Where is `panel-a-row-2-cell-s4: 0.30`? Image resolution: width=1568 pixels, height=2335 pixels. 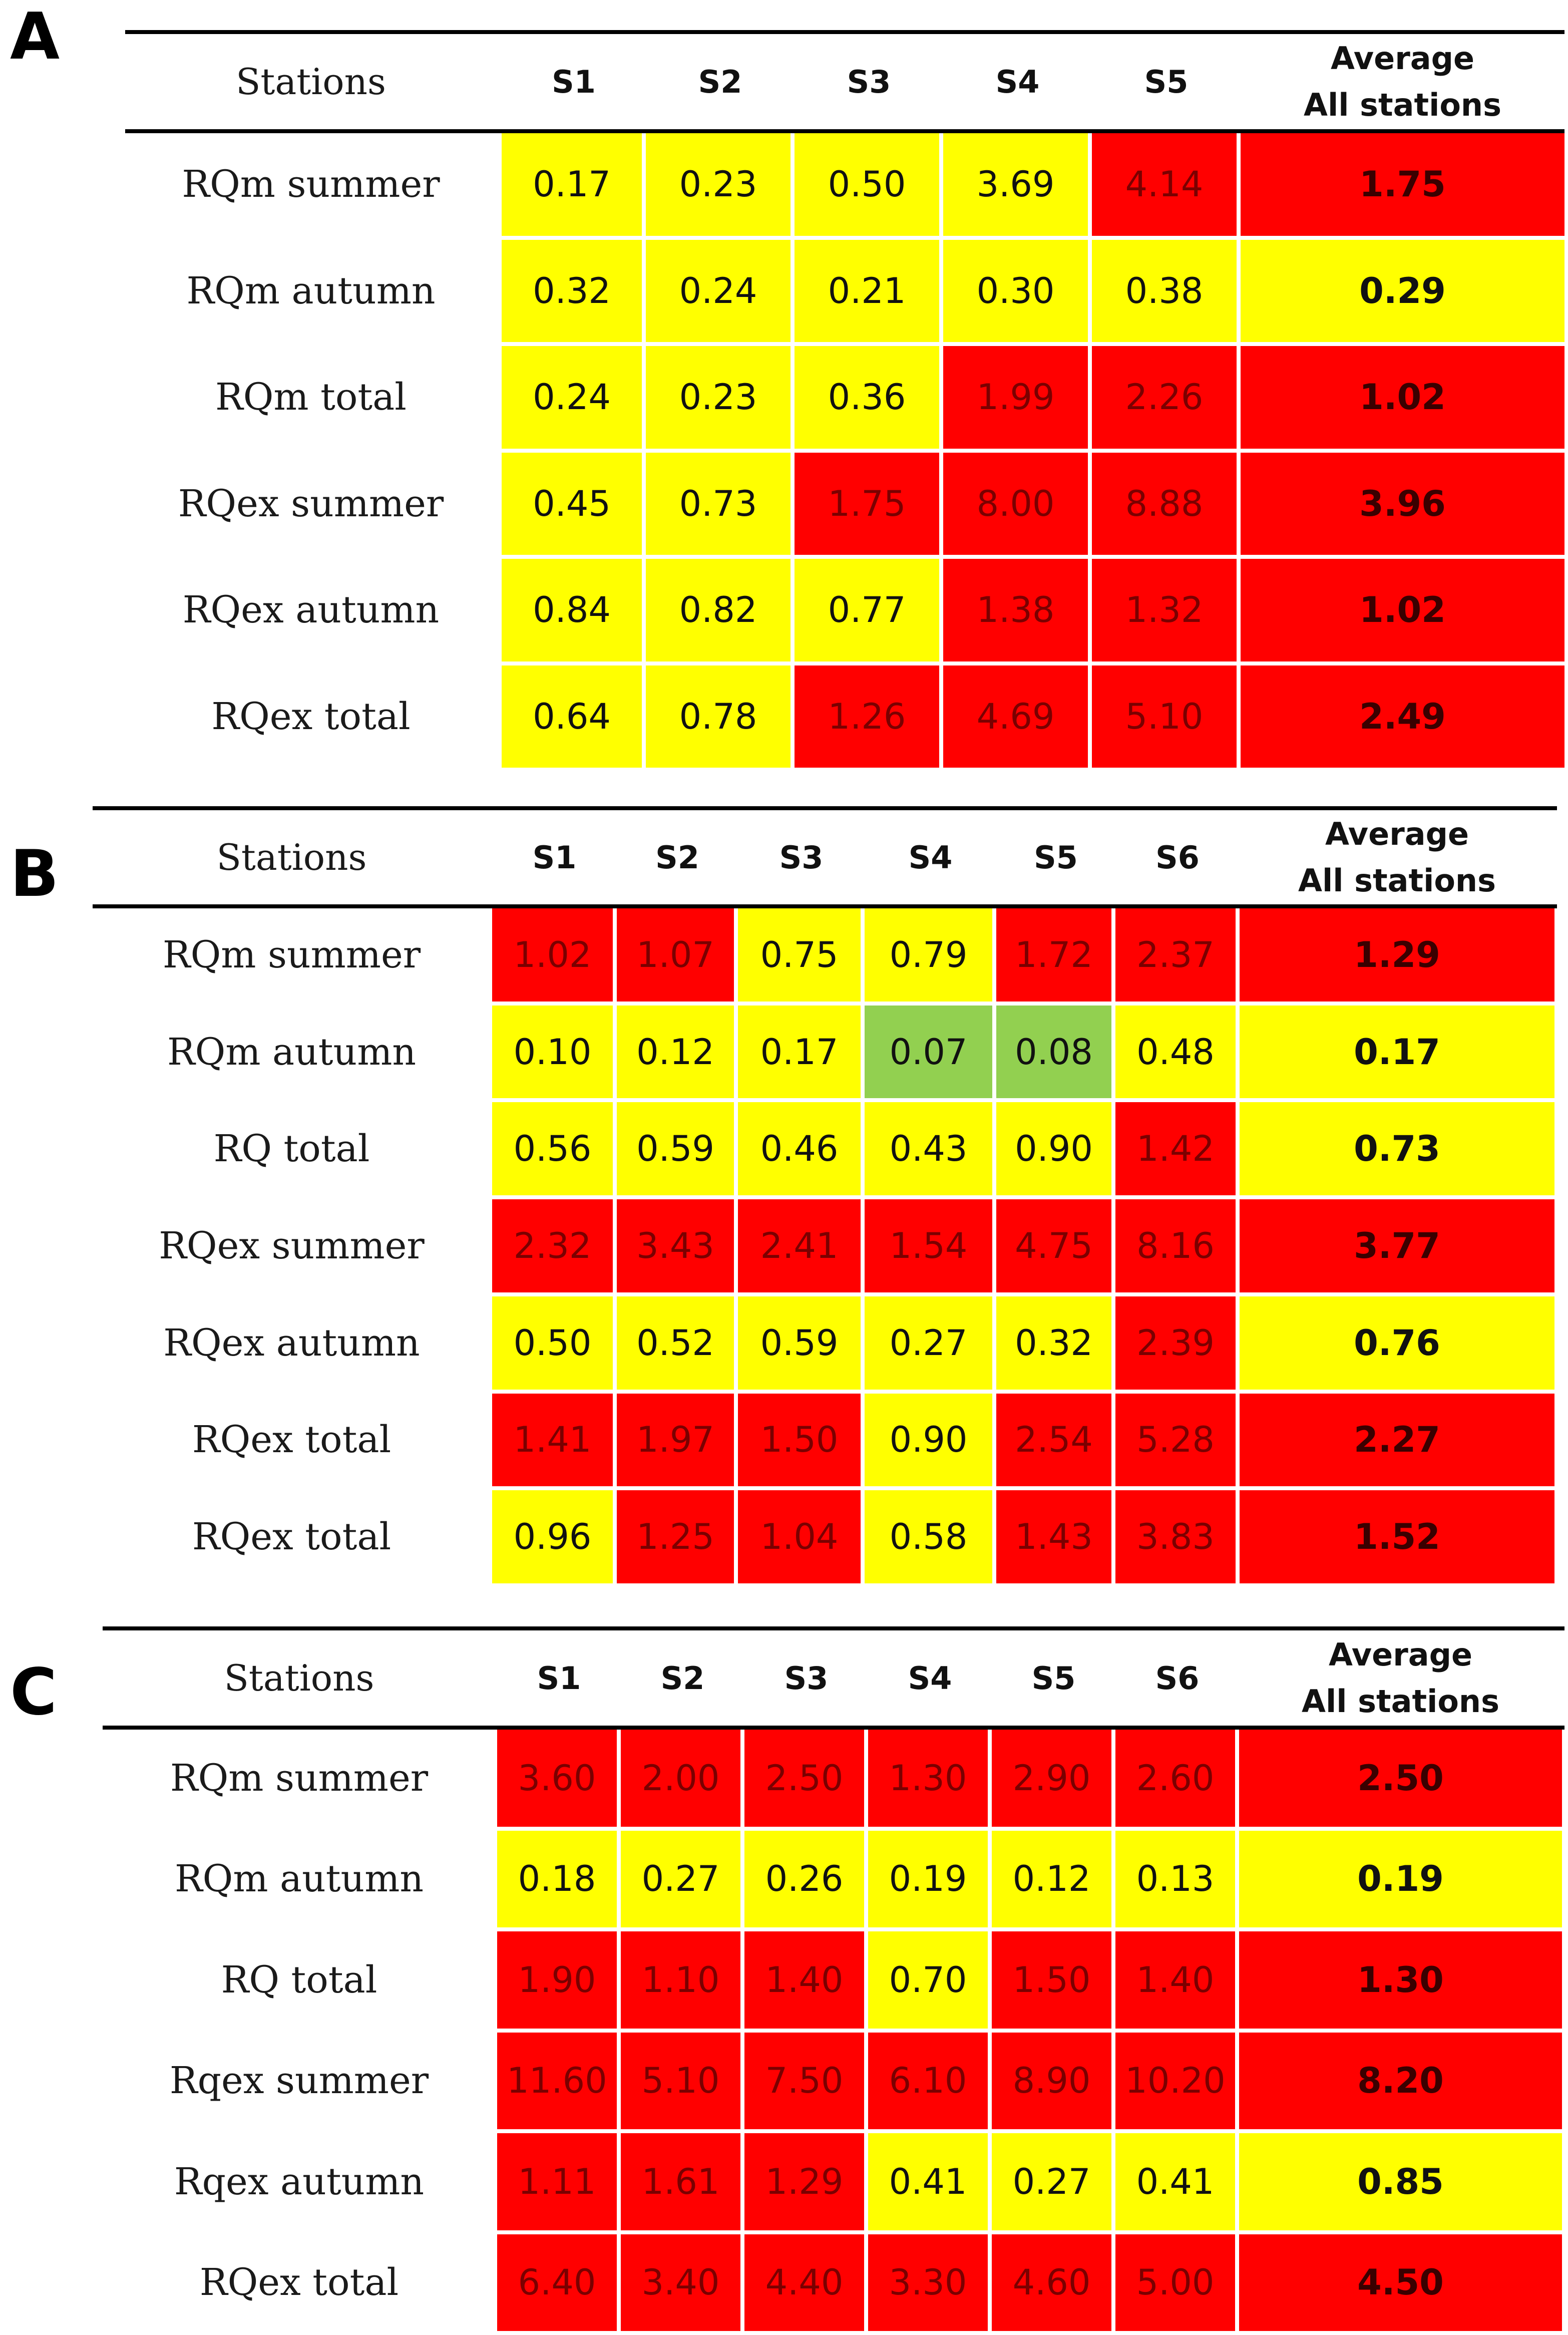 panel-a-row-2-cell-s4: 0.30 is located at coordinates (1015, 290).